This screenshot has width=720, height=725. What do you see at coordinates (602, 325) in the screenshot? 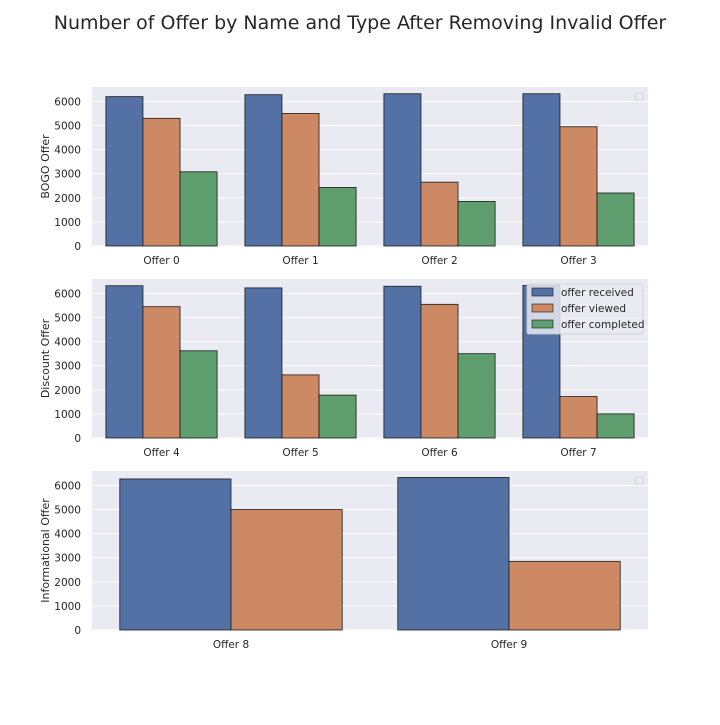
I see `legend-label: offer completed` at bounding box center [602, 325].